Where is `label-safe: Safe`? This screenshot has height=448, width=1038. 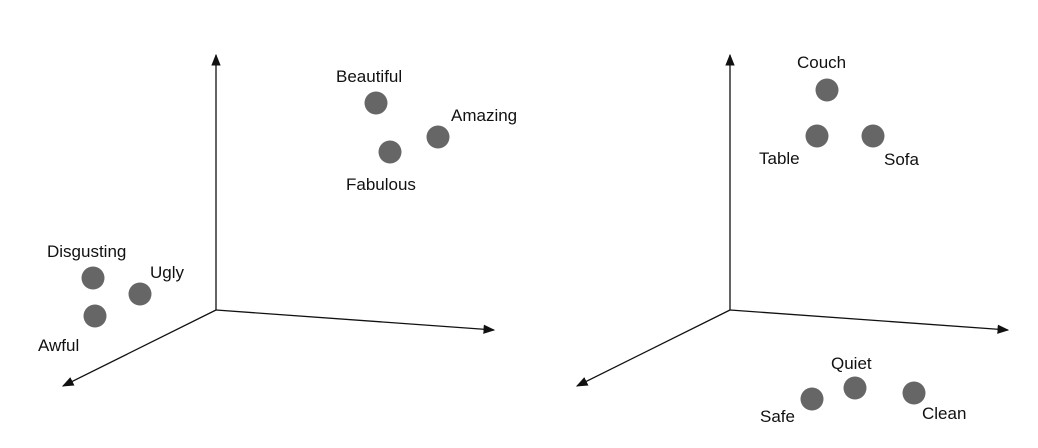
label-safe: Safe is located at coordinates (777, 416).